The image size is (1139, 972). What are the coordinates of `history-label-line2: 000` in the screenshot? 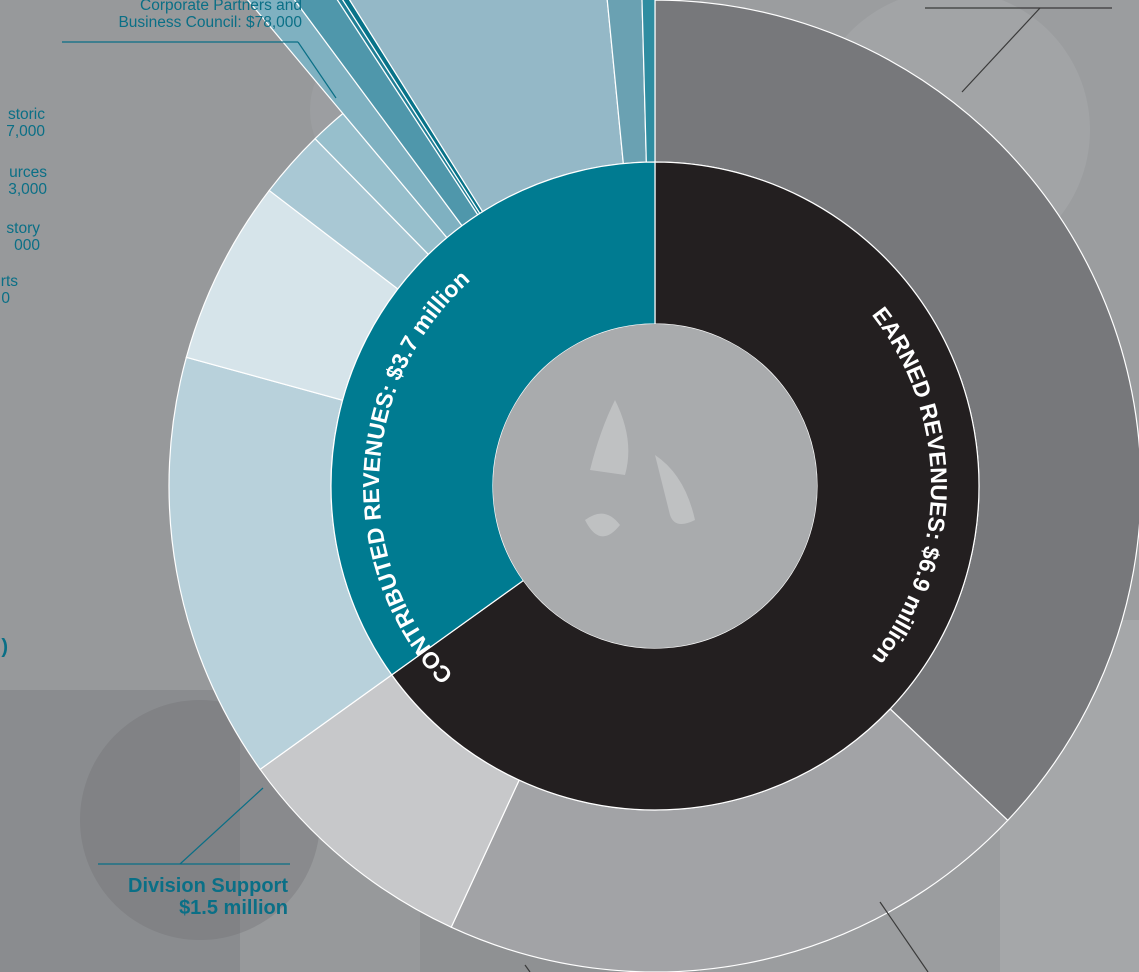 It's located at (27, 245).